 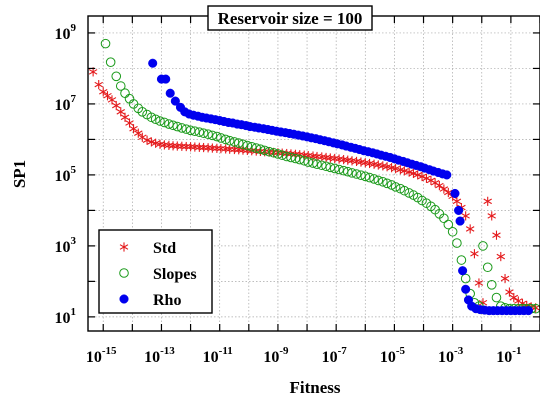 What do you see at coordinates (304, 355) in the screenshot?
I see `x-tick-labels: 10⁻¹⁵ 10⁻¹³ 10⁻¹¹ 10⁻⁹ 10⁻⁷ 10⁻⁵ 10⁻³ 10⁻¹` at bounding box center [304, 355].